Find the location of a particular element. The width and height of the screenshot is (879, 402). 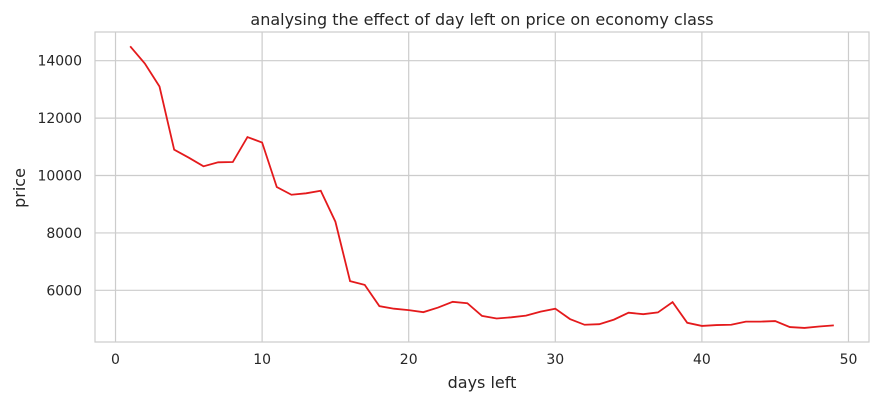

x-tick-label: 50 is located at coordinates (849, 360).